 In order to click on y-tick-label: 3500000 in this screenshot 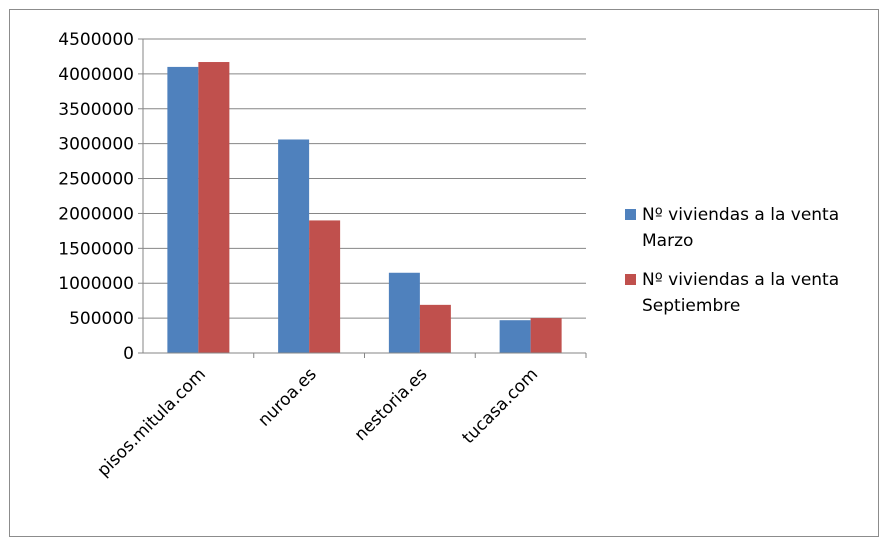, I will do `click(96, 110)`.